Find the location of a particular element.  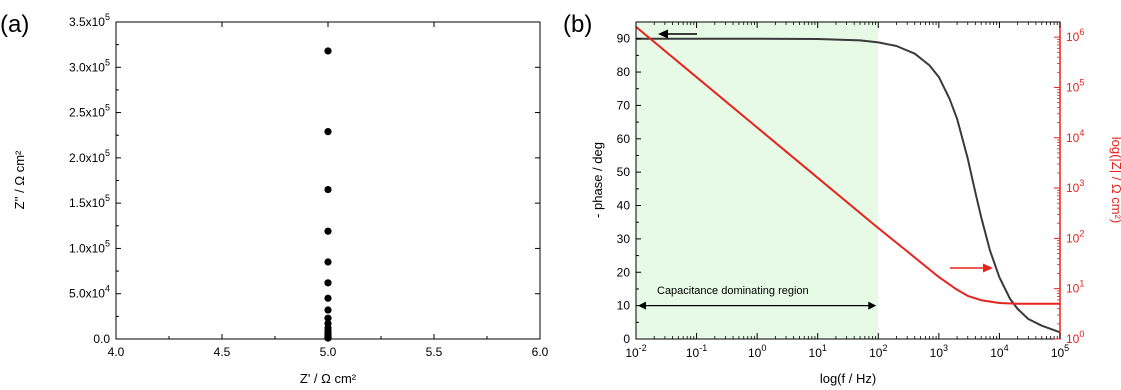

chart-a-points is located at coordinates (328, 194).